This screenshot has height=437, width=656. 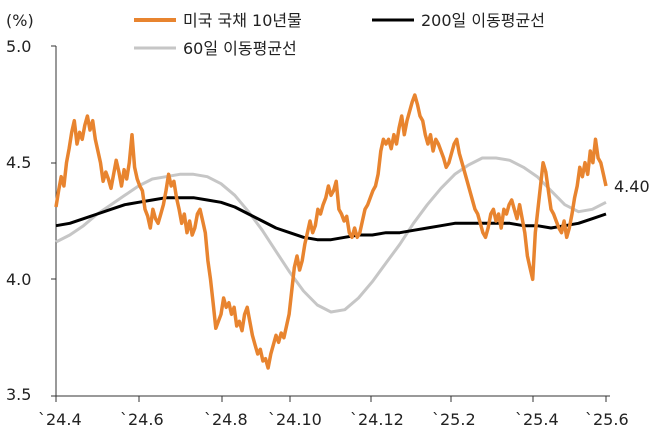 What do you see at coordinates (18, 394) in the screenshot?
I see `y-tick-label: 3.5` at bounding box center [18, 394].